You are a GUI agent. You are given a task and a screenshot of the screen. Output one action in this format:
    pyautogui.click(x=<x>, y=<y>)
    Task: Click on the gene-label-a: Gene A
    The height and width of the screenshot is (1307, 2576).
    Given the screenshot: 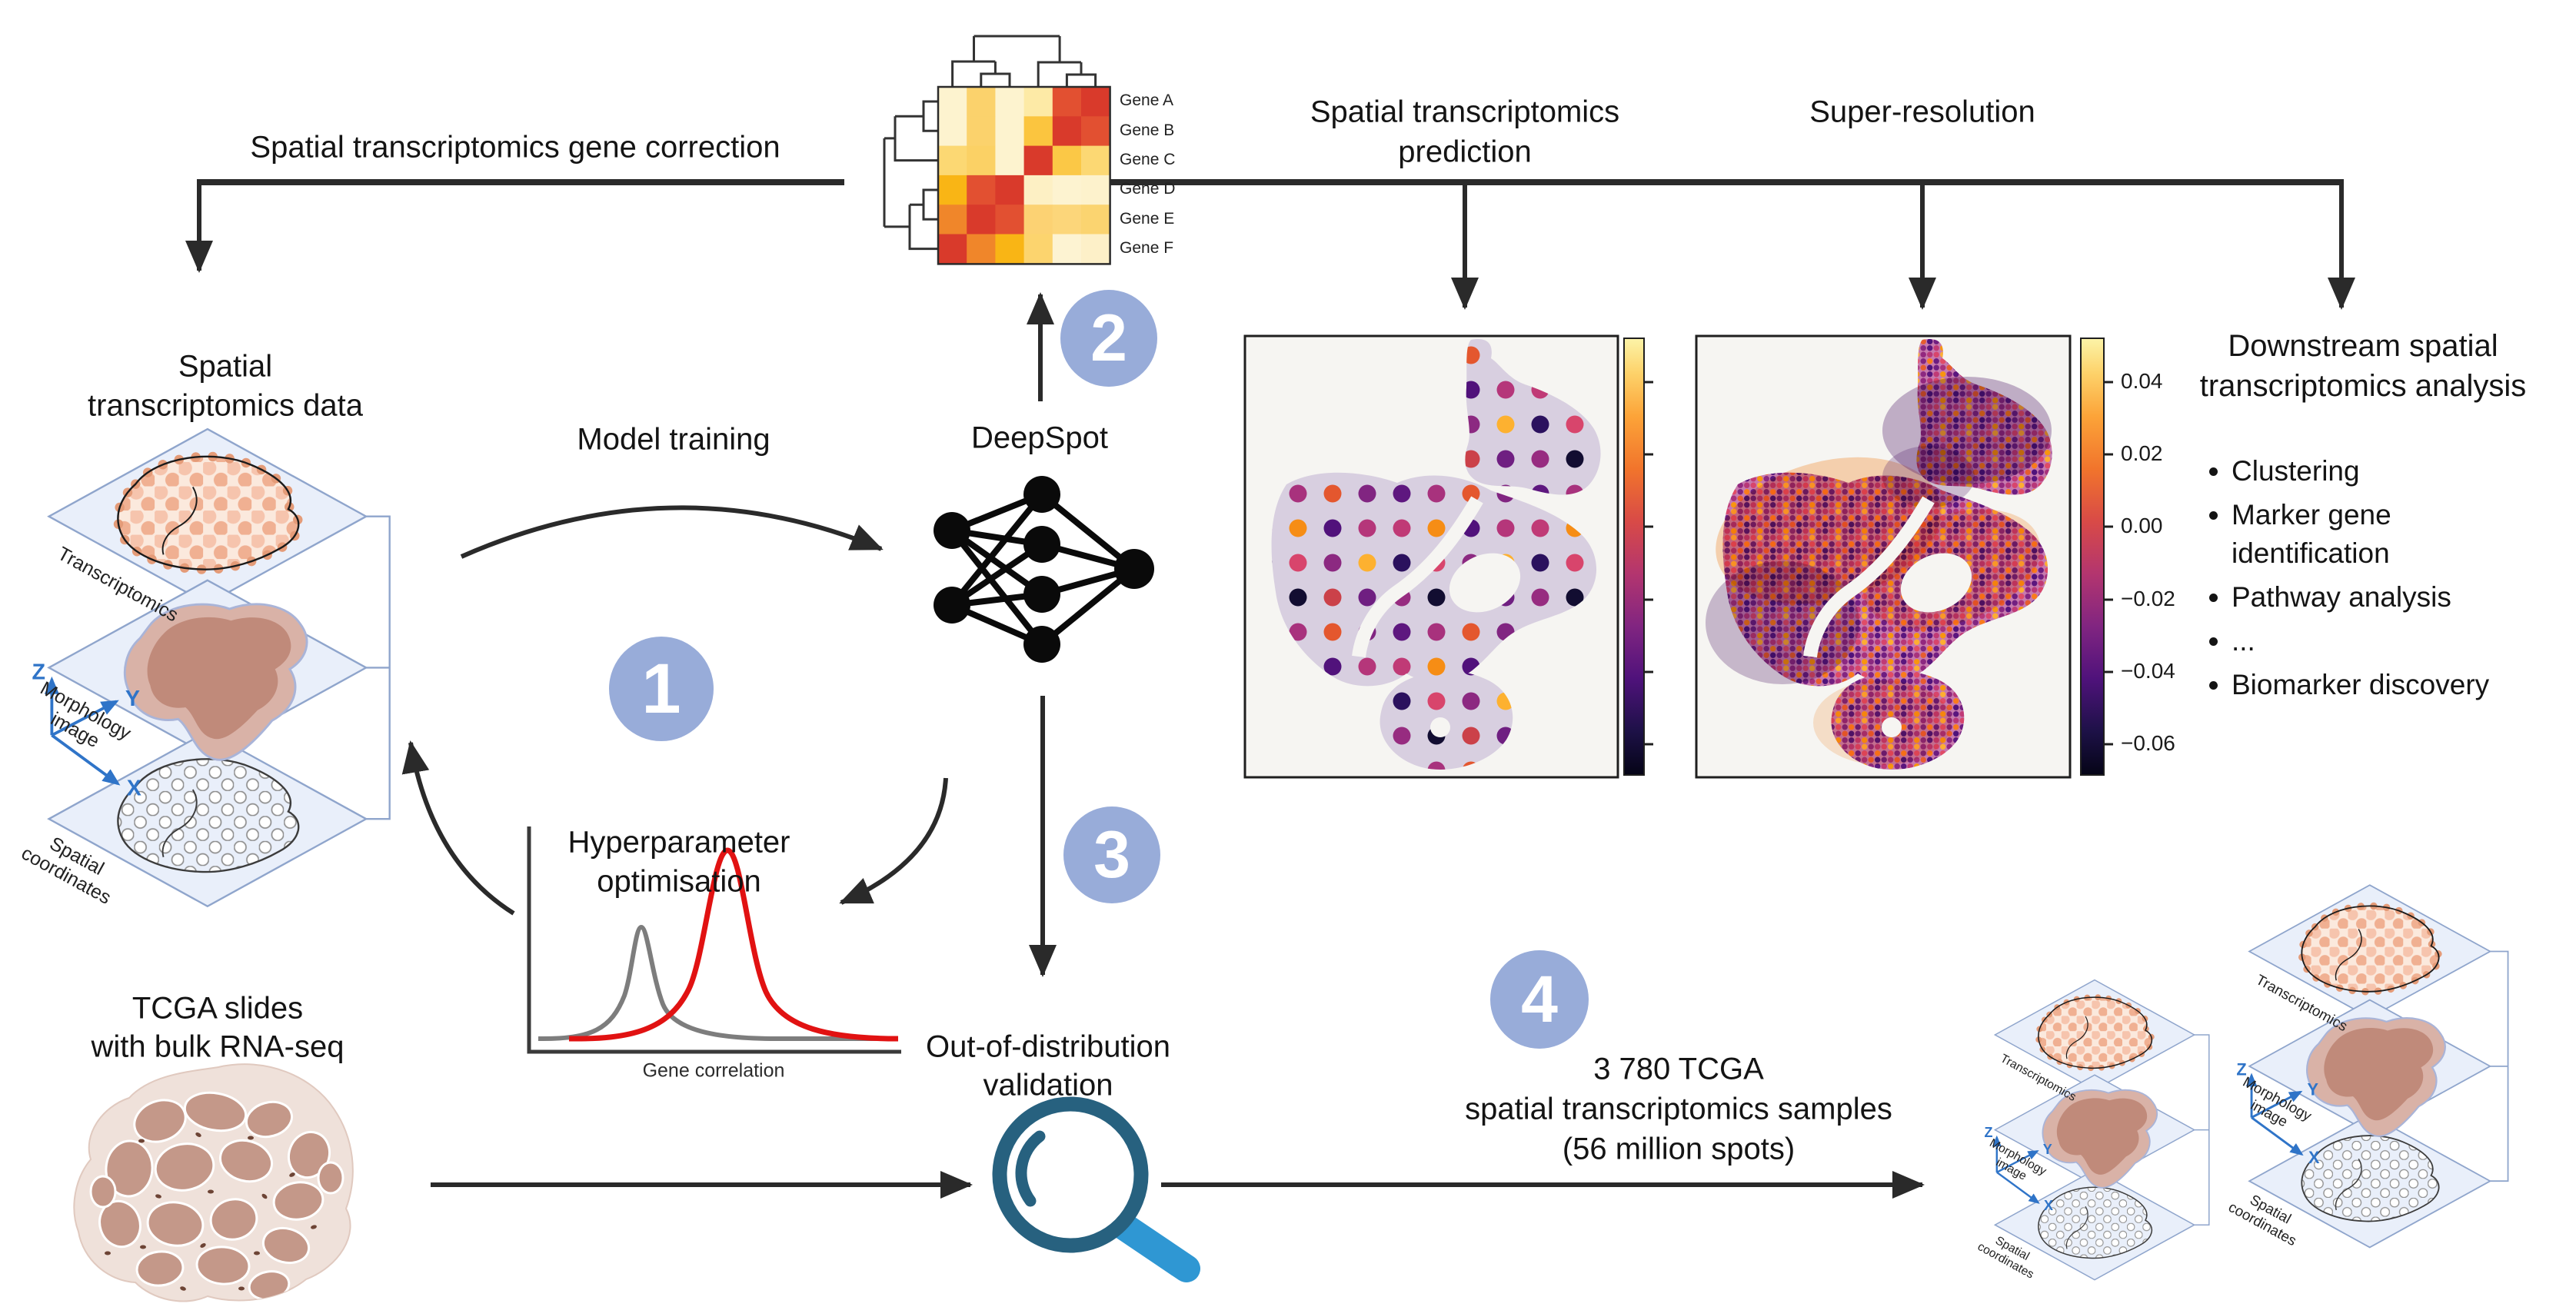 What is the action you would take?
    pyautogui.click(x=1147, y=100)
    